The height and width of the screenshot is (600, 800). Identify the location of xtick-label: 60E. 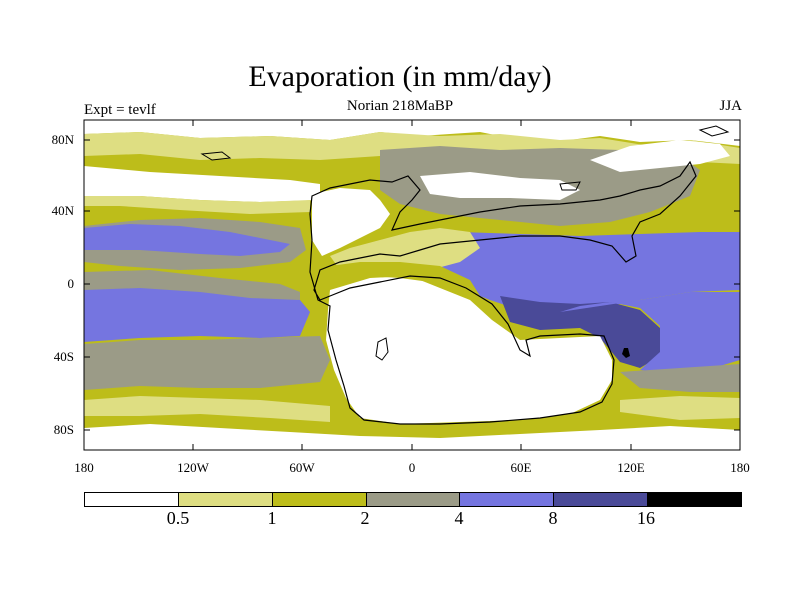
(521, 467).